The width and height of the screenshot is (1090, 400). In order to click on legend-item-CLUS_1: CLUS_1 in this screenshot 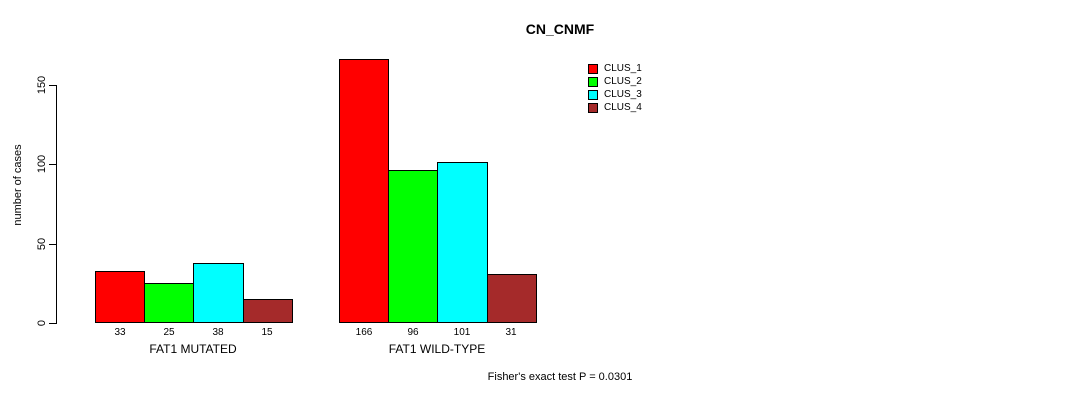, I will do `click(615, 68)`.